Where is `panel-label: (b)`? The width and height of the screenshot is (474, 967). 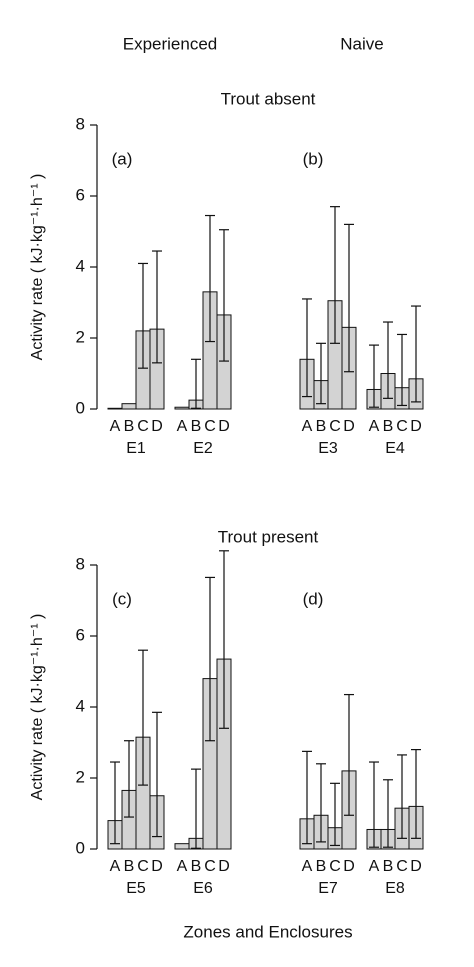 panel-label: (b) is located at coordinates (313, 158).